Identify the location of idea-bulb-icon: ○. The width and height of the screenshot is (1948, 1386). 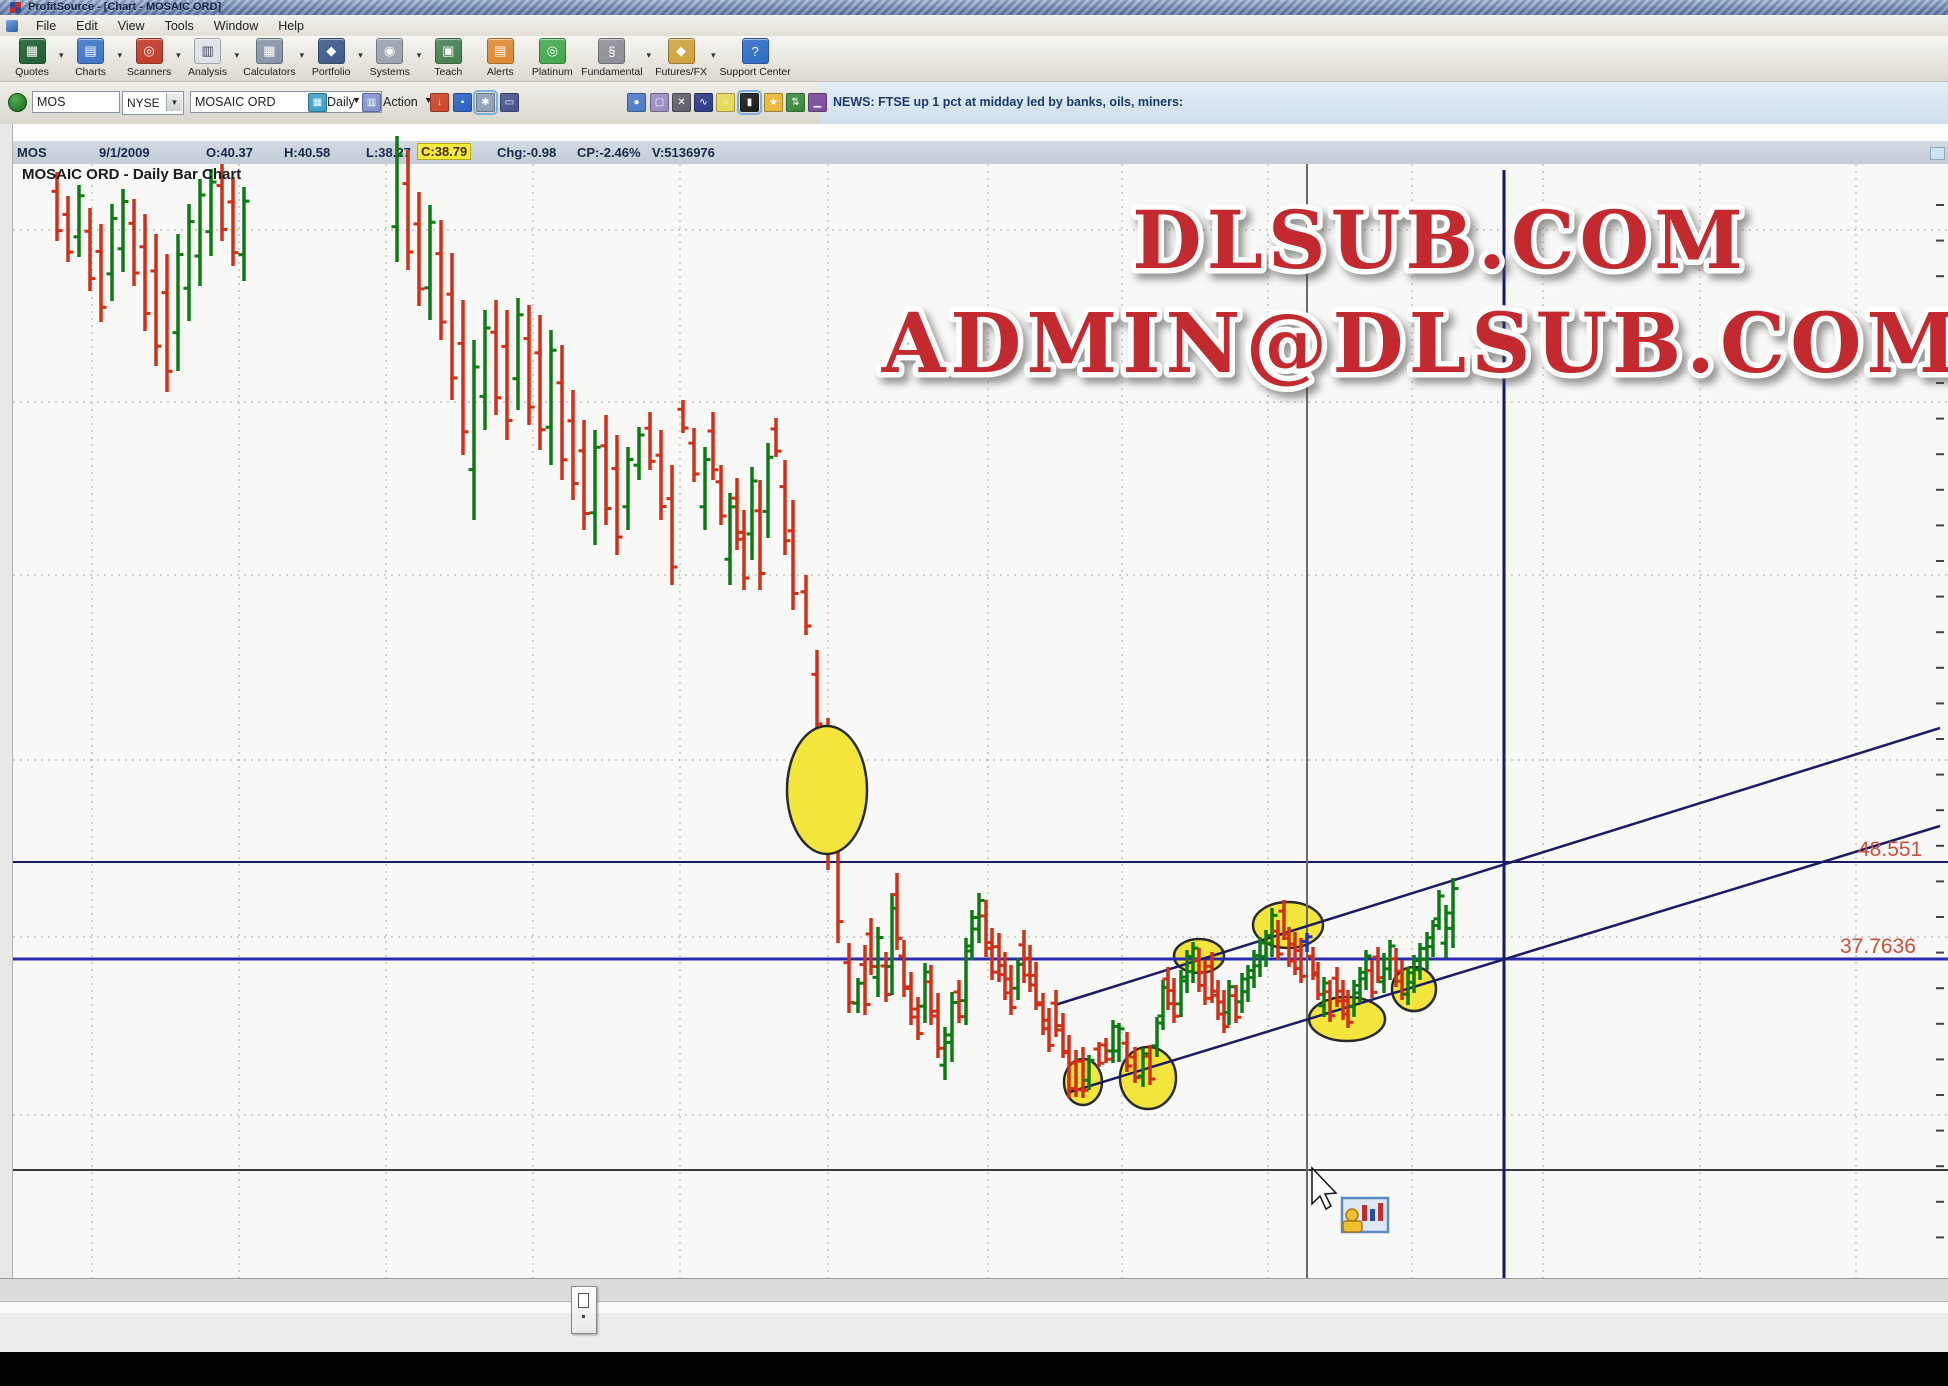
(725, 102).